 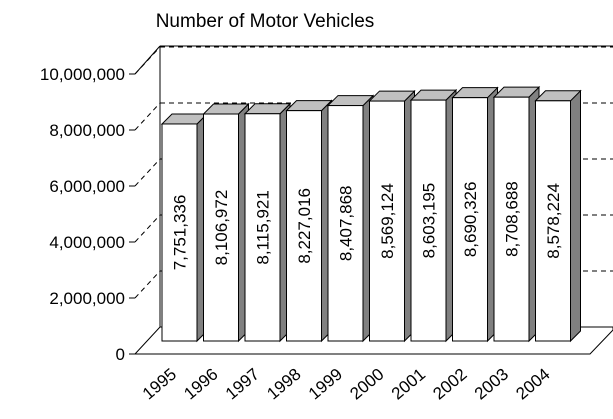 I want to click on value-label: 8,708,688, so click(x=512, y=219).